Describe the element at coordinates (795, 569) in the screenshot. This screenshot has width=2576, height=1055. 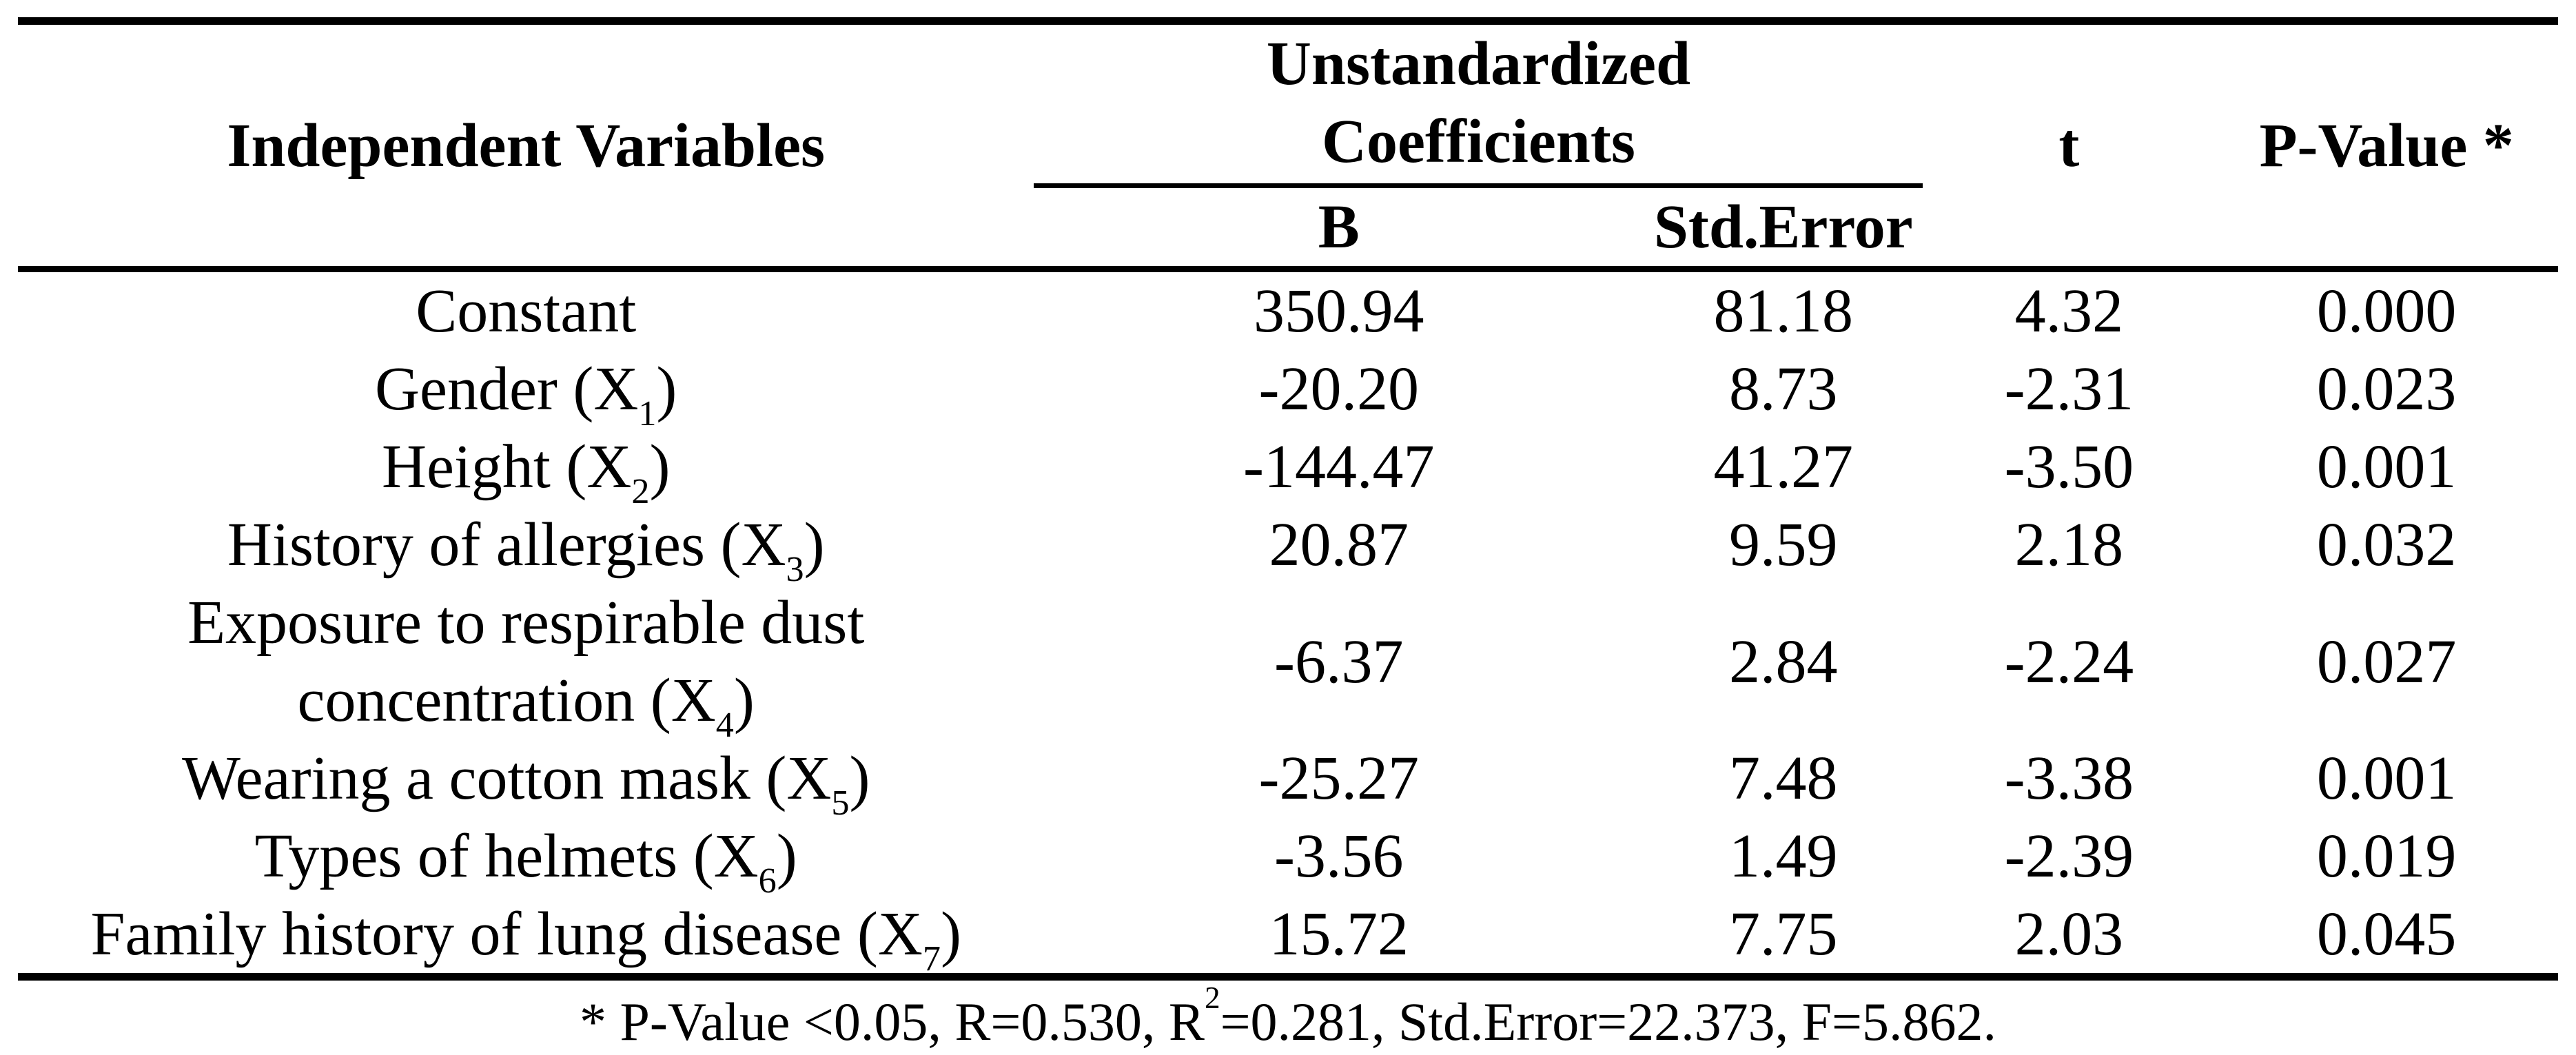
I see `variable-subscript: 3` at that location.